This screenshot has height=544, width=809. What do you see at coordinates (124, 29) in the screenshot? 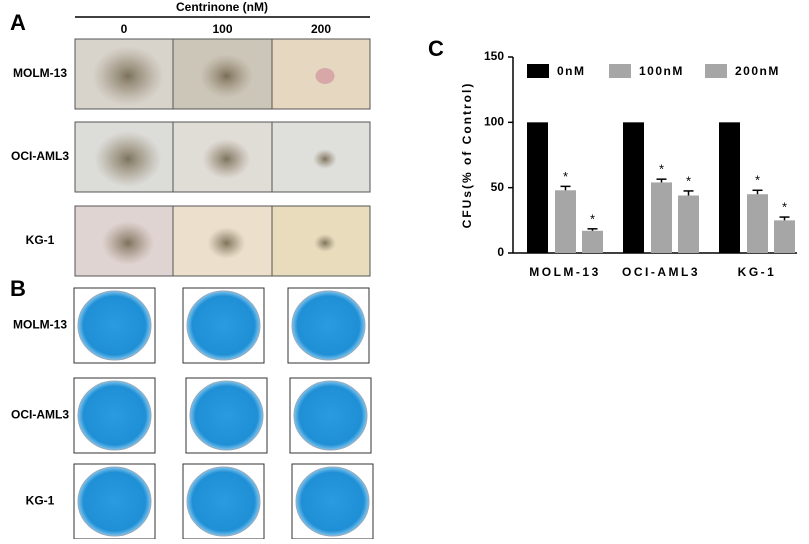
I see `column-label: 0` at bounding box center [124, 29].